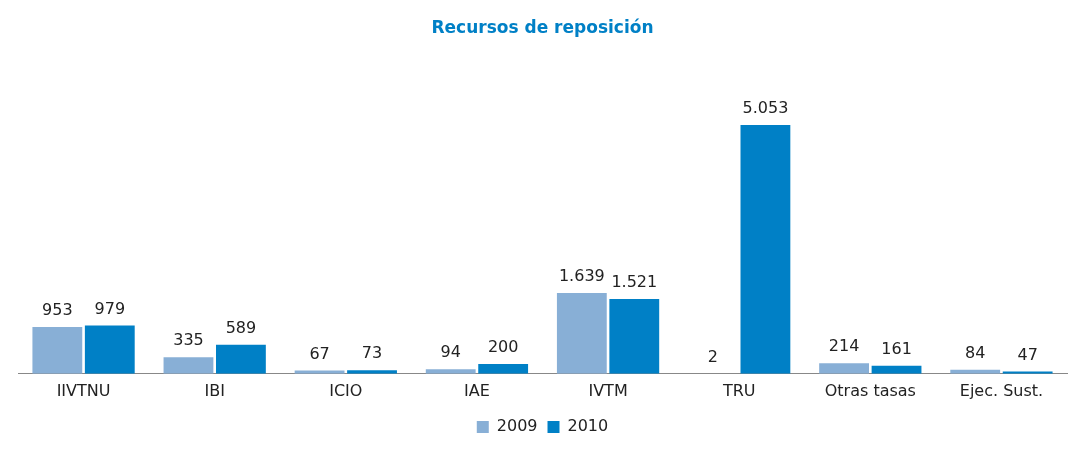 The height and width of the screenshot is (453, 1085). I want to click on data-label: 47, so click(1027, 354).